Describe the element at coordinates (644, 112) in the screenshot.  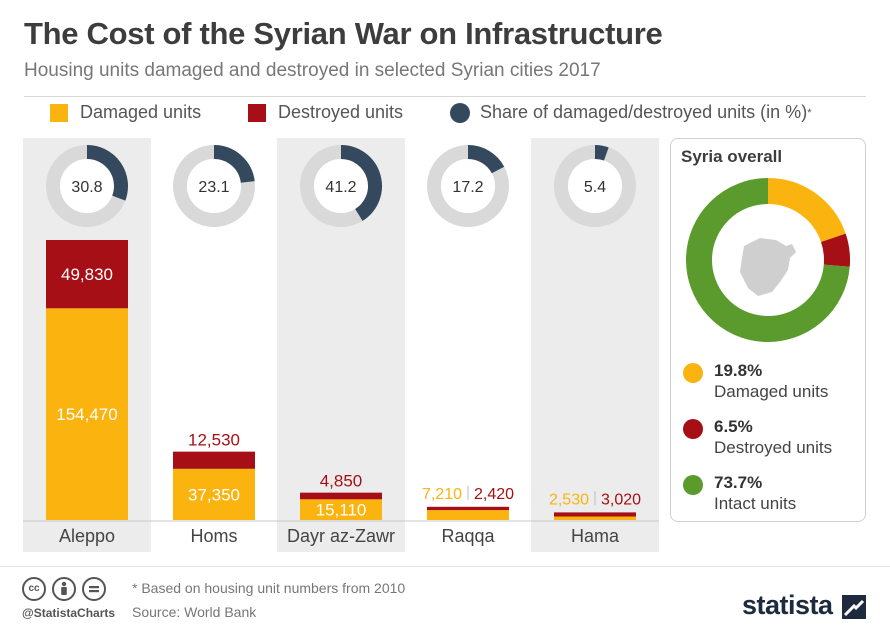
I see `legend-label-share: Share of damaged/destroyed units (in %)` at that location.